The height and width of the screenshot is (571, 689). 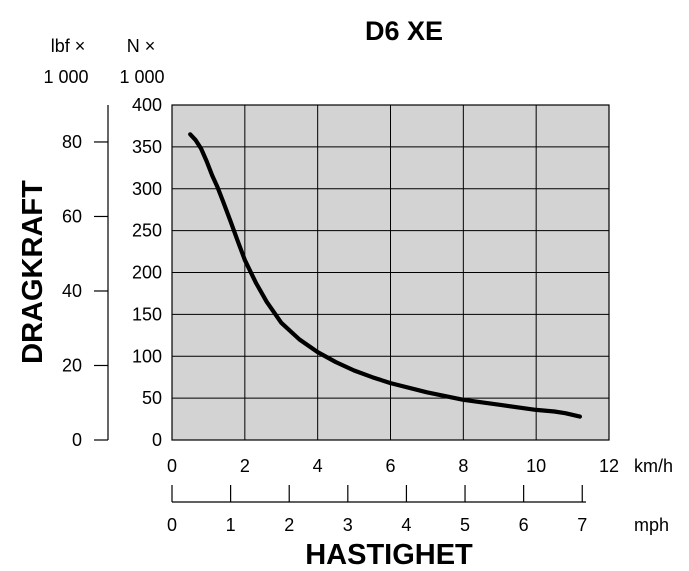 What do you see at coordinates (68, 46) in the screenshot?
I see `lbf-unit-label: lbf ×` at bounding box center [68, 46].